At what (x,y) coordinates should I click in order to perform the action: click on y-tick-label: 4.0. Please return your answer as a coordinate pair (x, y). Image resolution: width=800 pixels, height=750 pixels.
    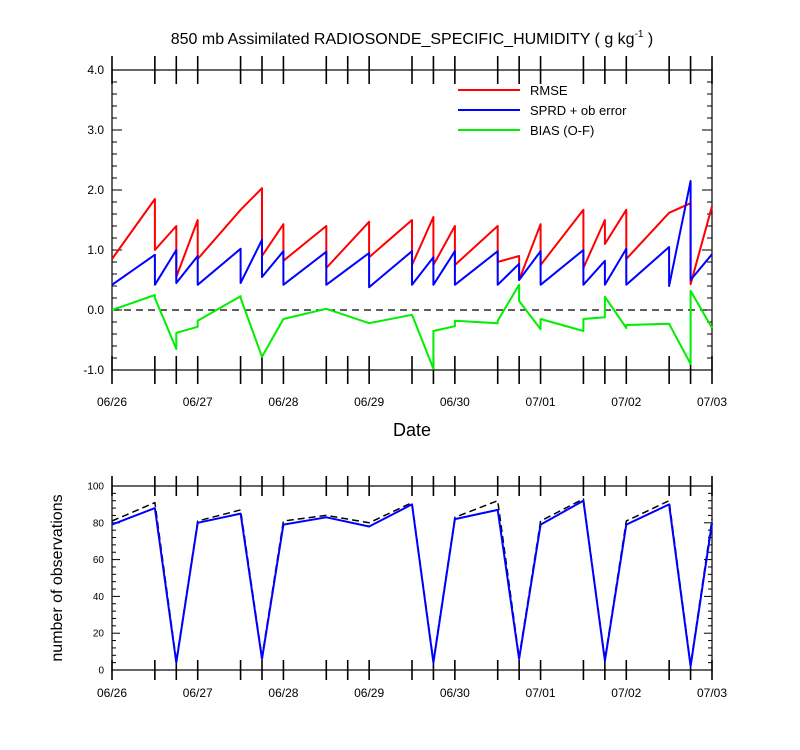
    Looking at the image, I should click on (95, 70).